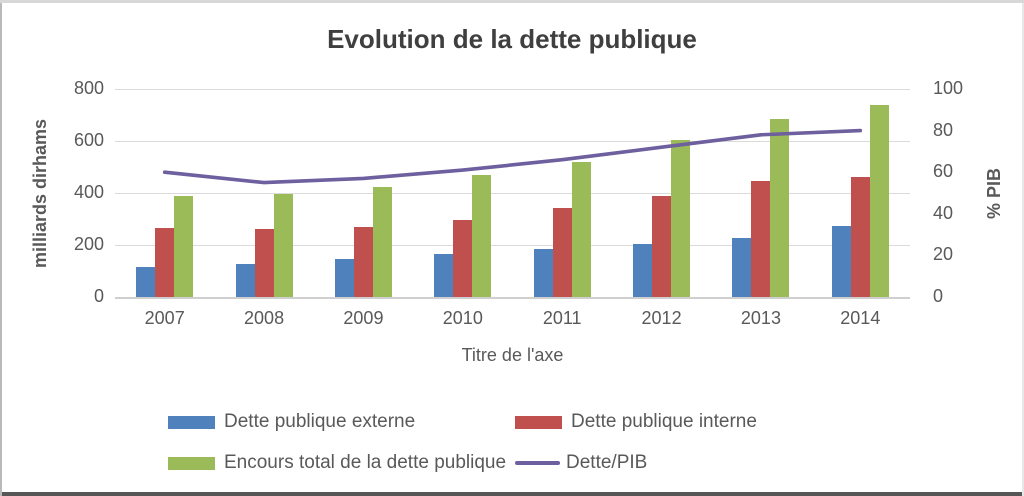  What do you see at coordinates (264, 318) in the screenshot?
I see `x-tick-label: 2008` at bounding box center [264, 318].